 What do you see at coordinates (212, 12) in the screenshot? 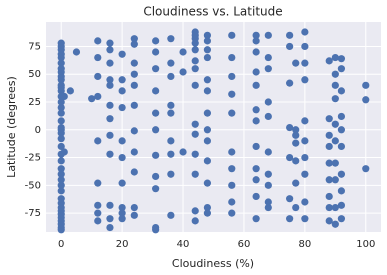
I see `chart-title: Cloudiness vs. Latitude` at bounding box center [212, 12].